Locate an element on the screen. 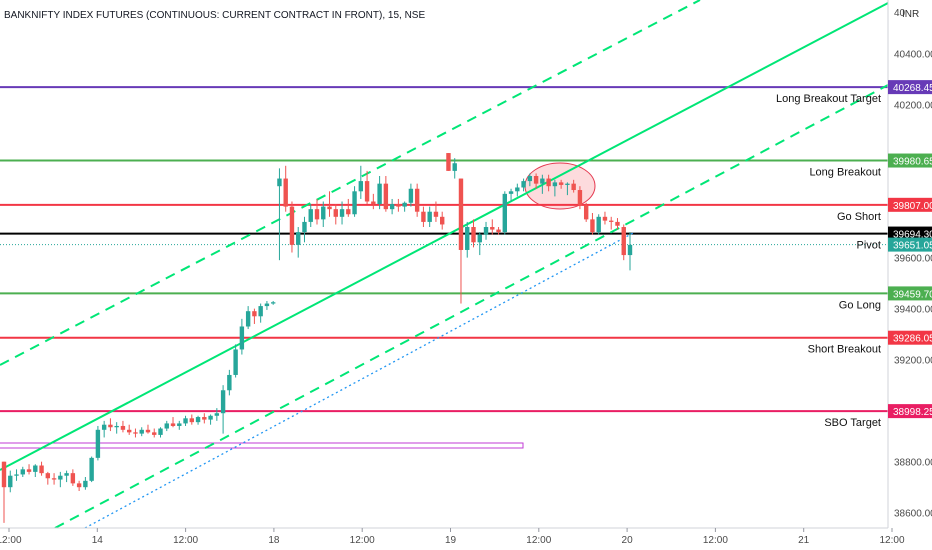  currency-label: INR is located at coordinates (910, 14).